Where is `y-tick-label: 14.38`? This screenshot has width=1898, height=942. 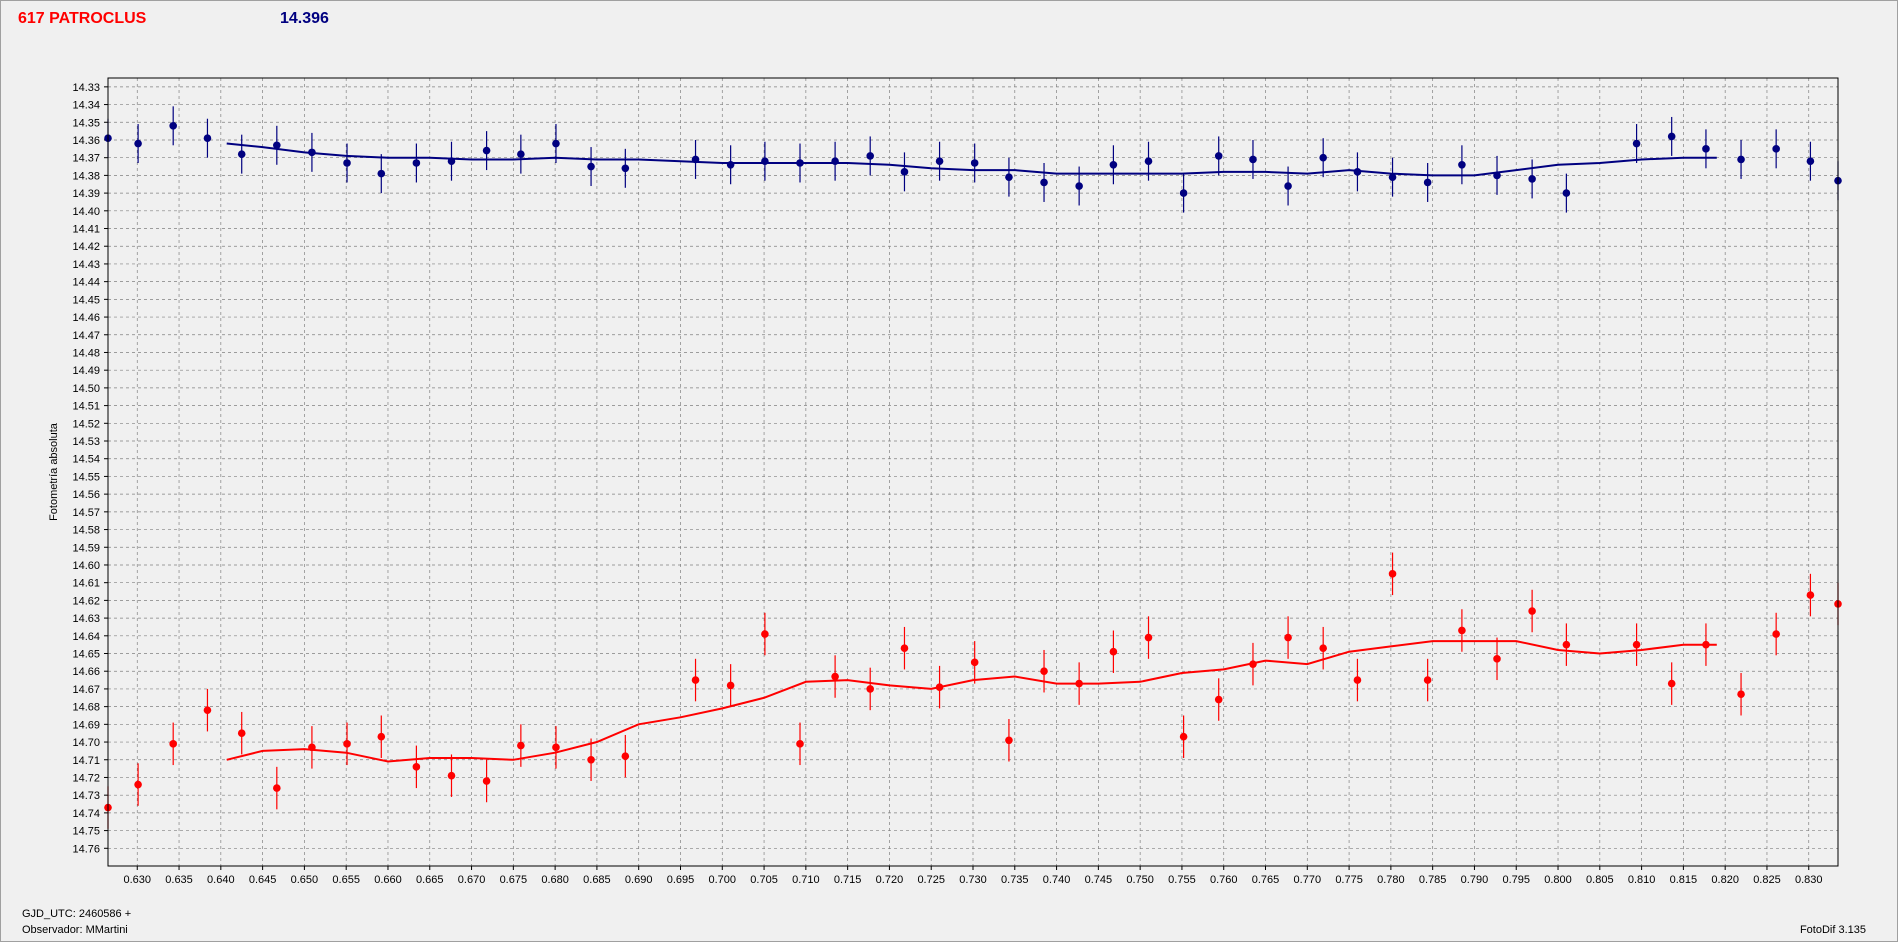
y-tick-label: 14.38 is located at coordinates (86, 176).